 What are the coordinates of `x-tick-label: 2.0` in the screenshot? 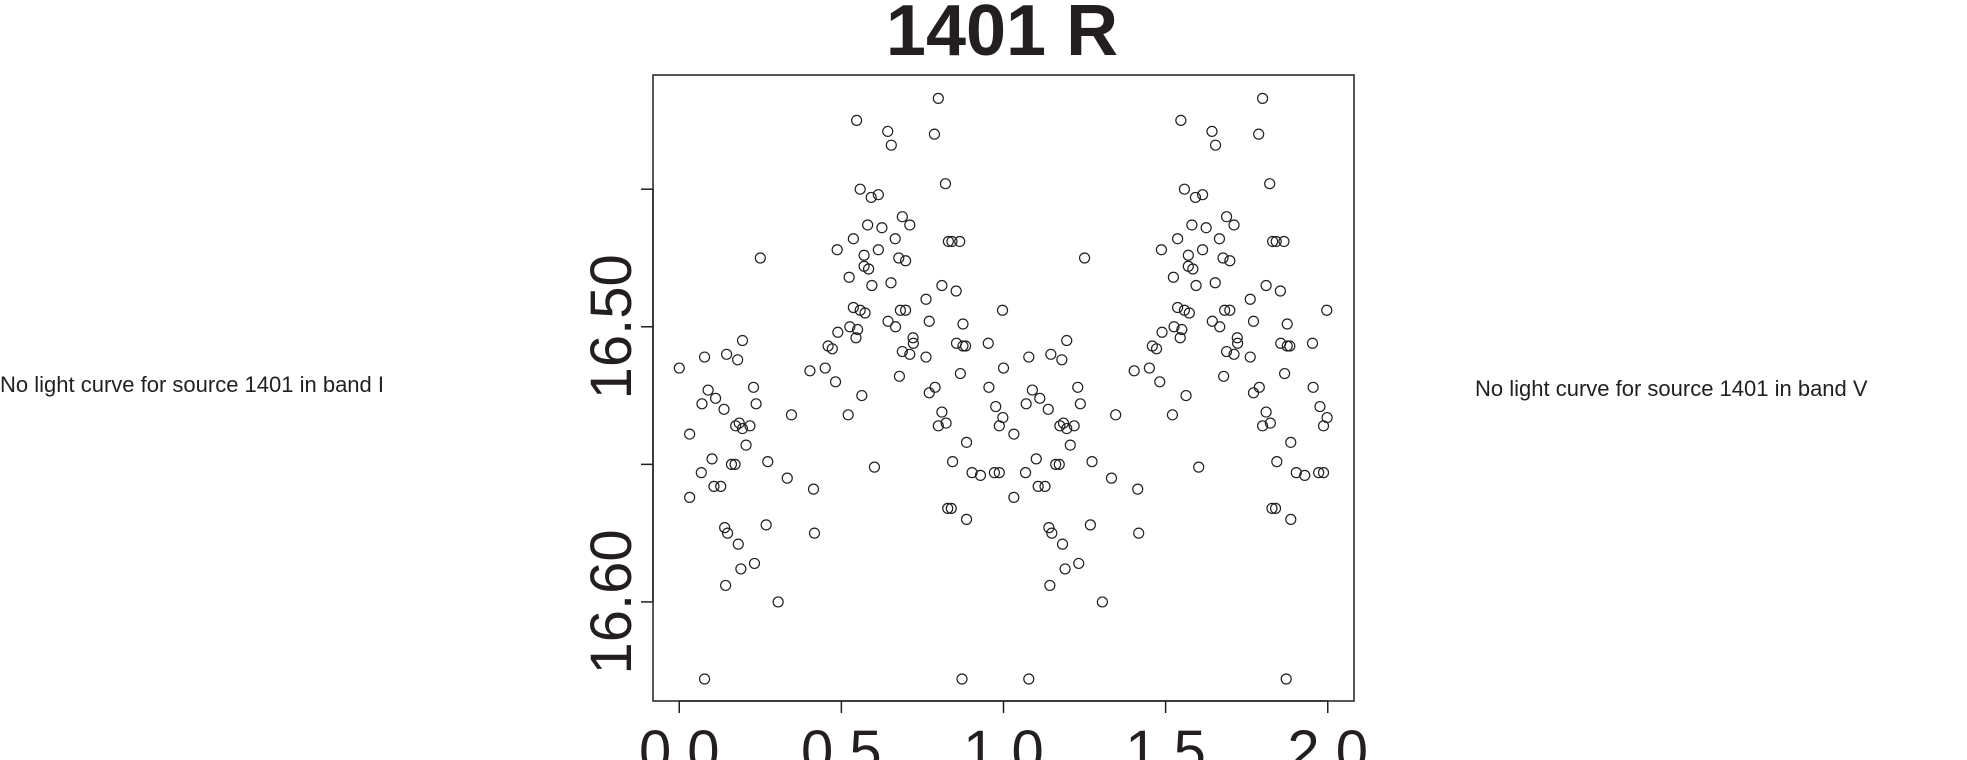 It's located at (1327, 739).